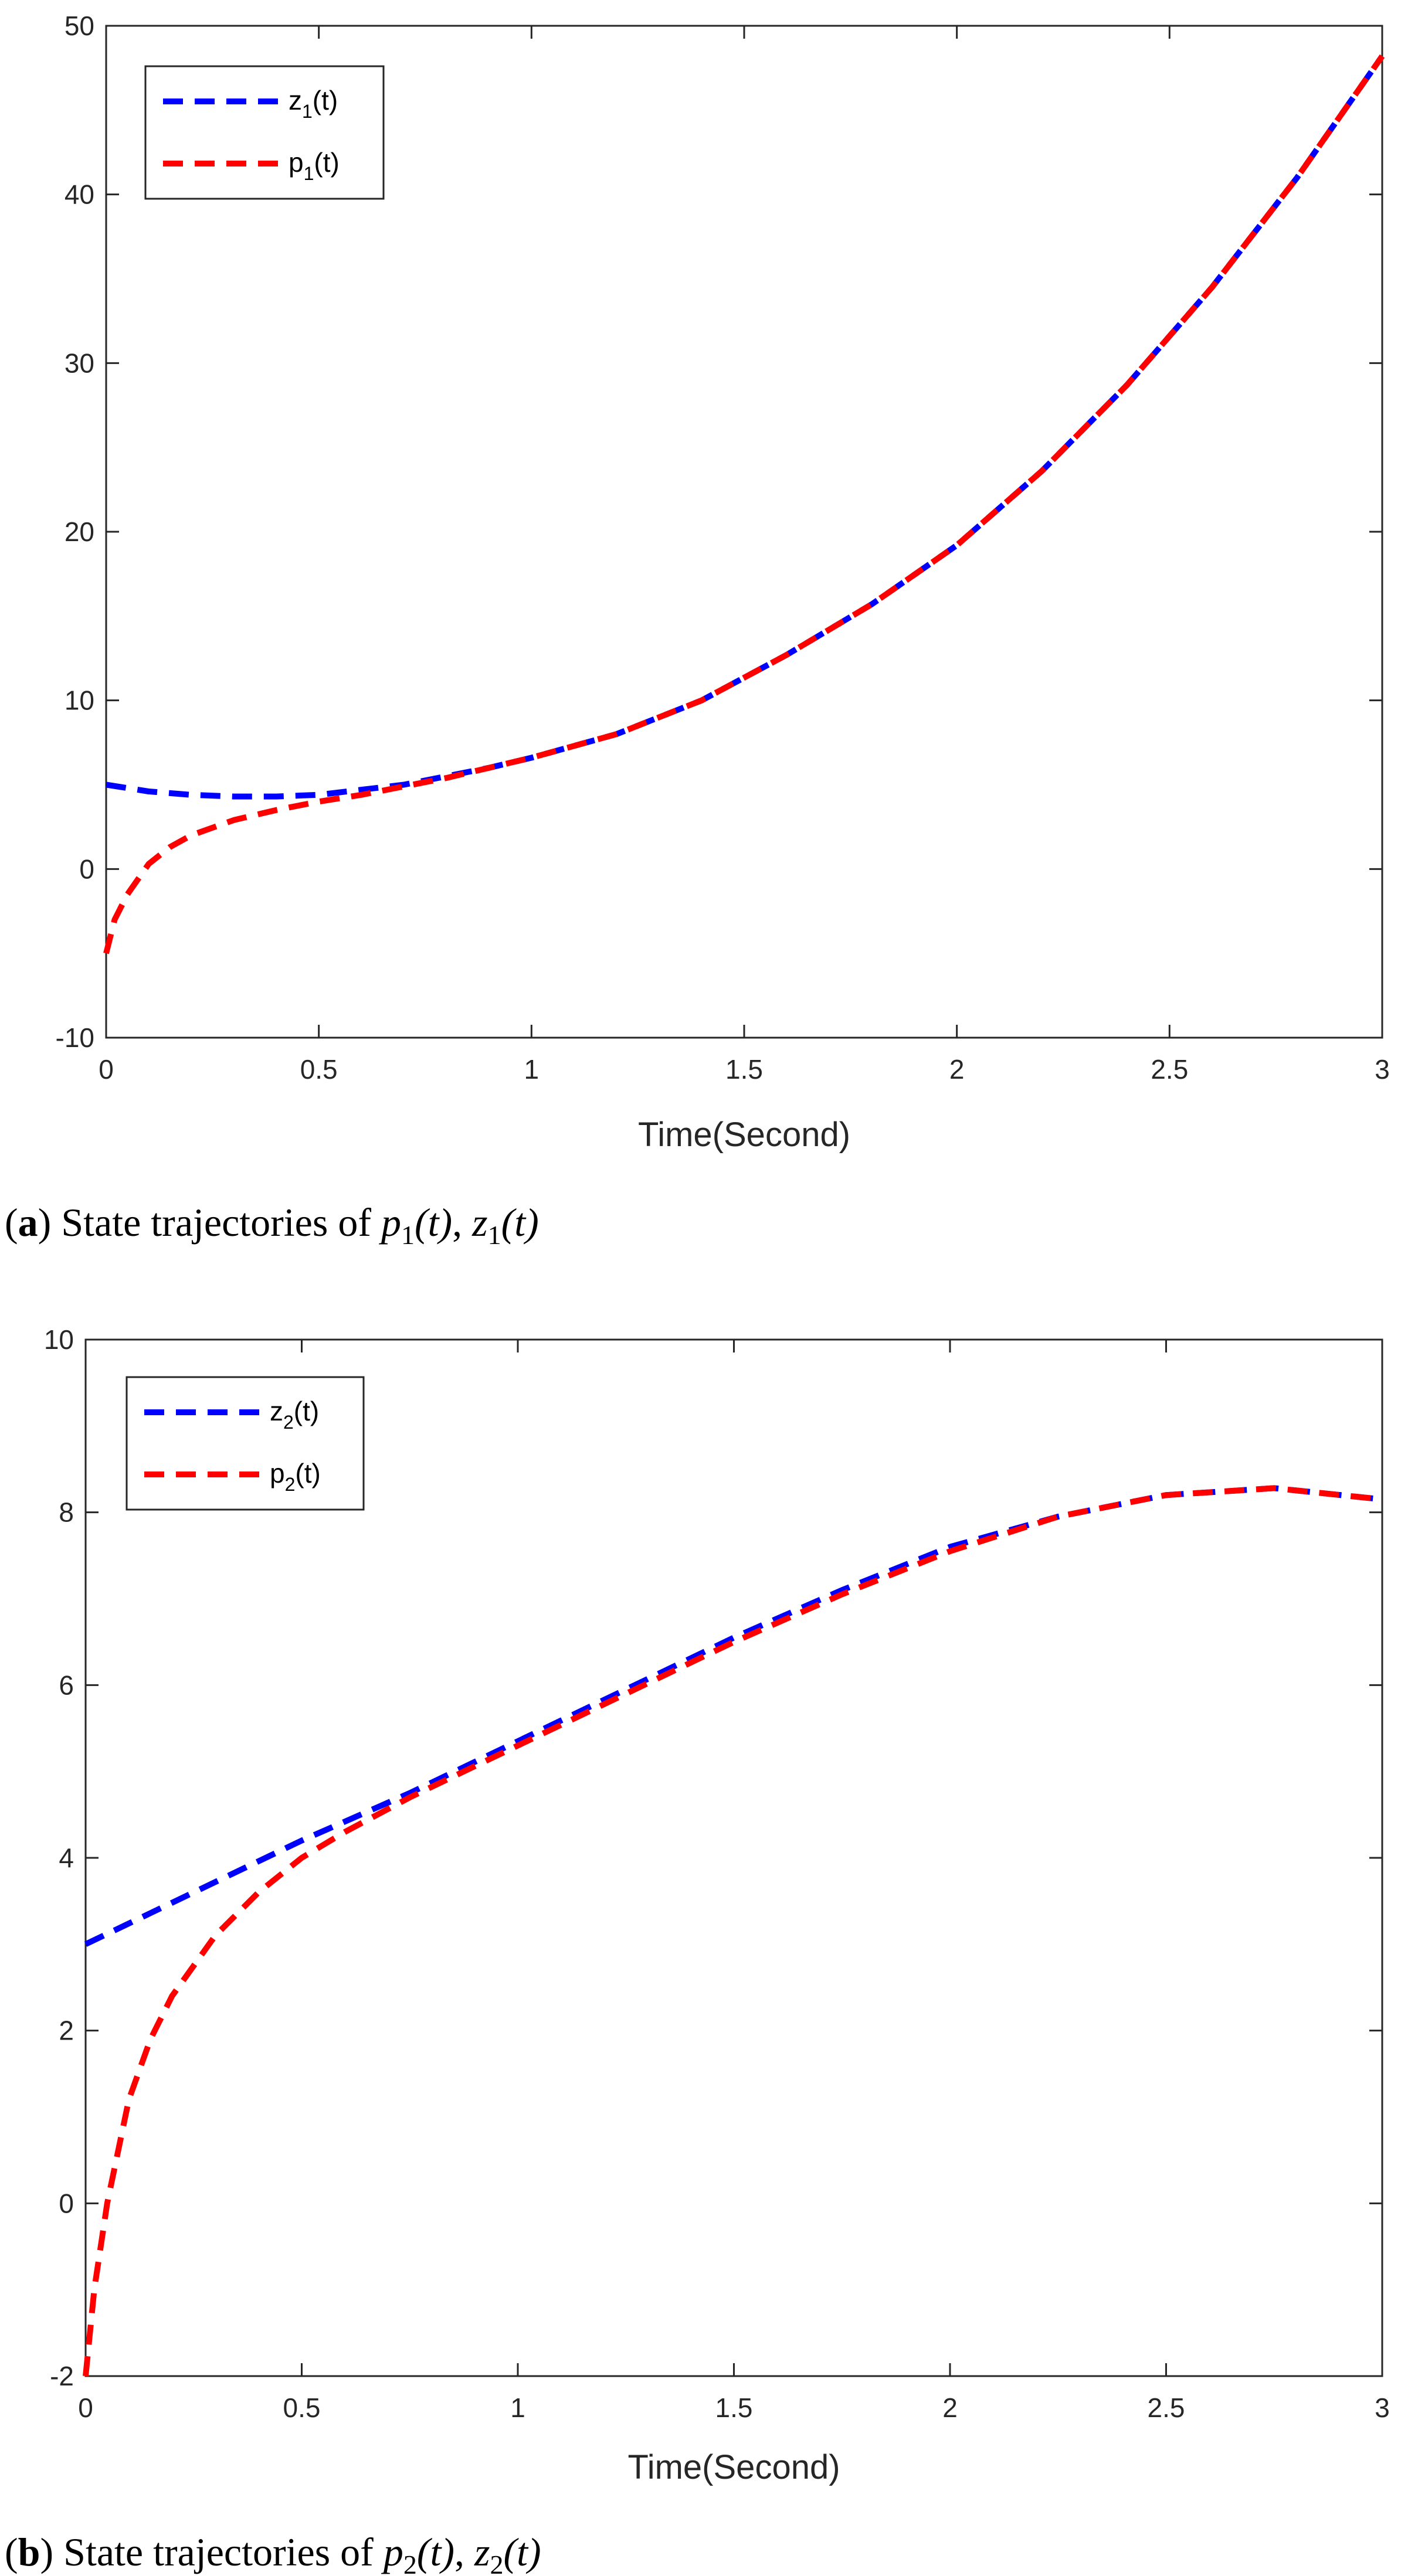 The height and width of the screenshot is (2576, 1408). I want to click on legend: z1(t)p1(t), so click(265, 132).